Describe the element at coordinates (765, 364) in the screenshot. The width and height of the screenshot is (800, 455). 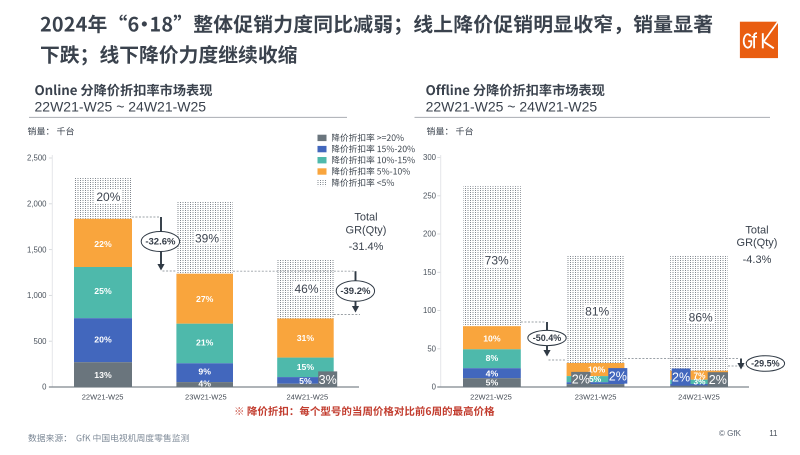
I see `svg-text: -29.5%` at that location.